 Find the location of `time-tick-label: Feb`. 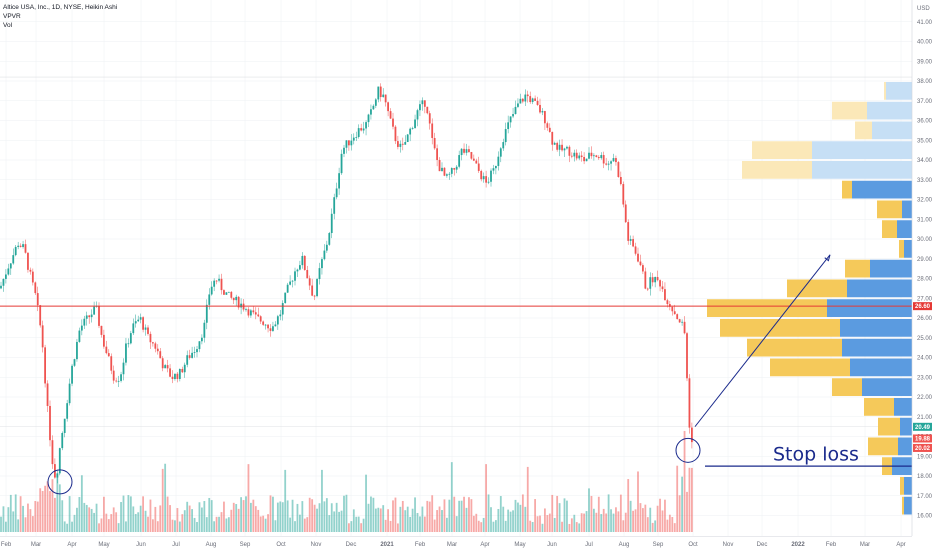

time-tick-label: Feb is located at coordinates (831, 545).